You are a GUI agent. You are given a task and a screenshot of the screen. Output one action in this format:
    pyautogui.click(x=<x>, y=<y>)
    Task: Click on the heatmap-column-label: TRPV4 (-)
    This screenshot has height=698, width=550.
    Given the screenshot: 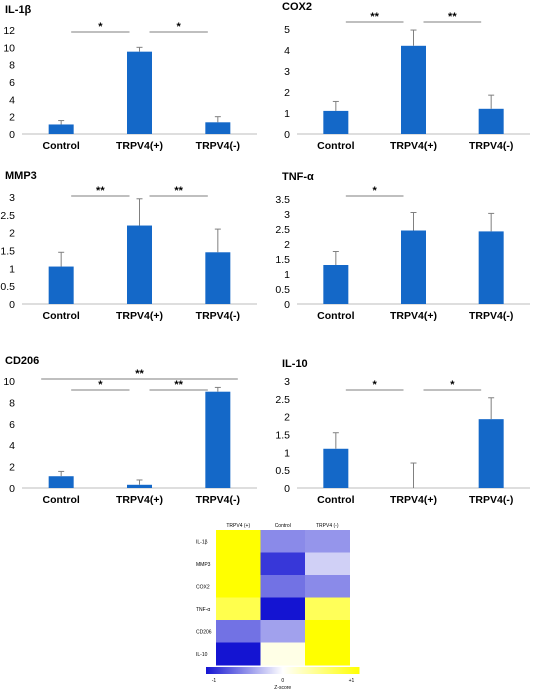 What is the action you would take?
    pyautogui.click(x=327, y=526)
    